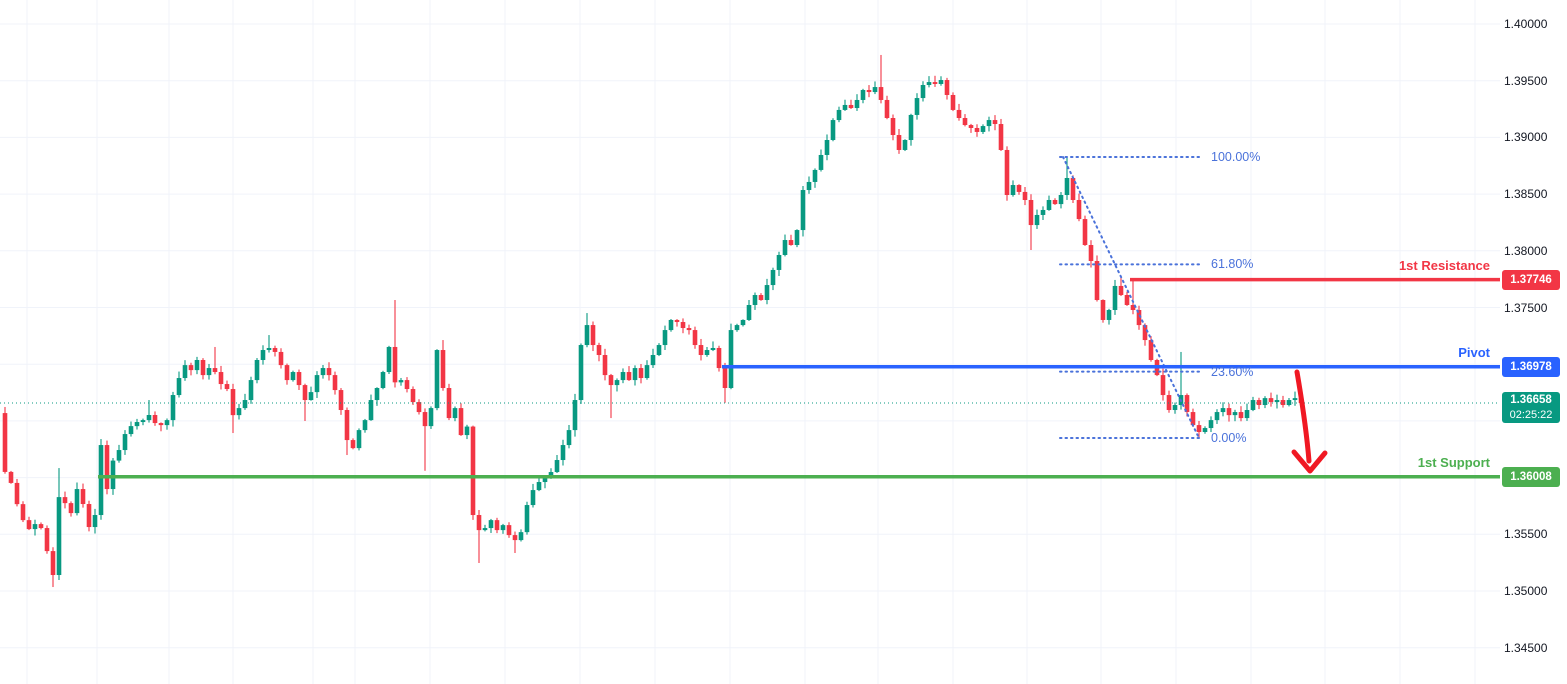 Image resolution: width=1567 pixels, height=684 pixels. Describe the element at coordinates (1232, 371) in the screenshot. I see `fib-label-236: 23.60%` at that location.